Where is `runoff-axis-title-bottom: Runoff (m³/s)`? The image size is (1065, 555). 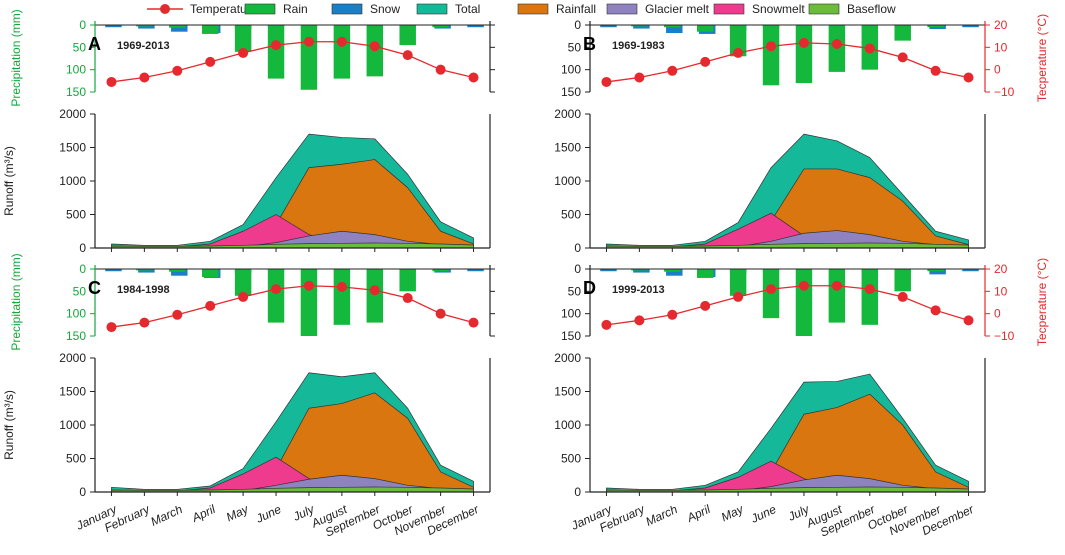 runoff-axis-title-bottom: Runoff (m³/s) is located at coordinates (9, 425).